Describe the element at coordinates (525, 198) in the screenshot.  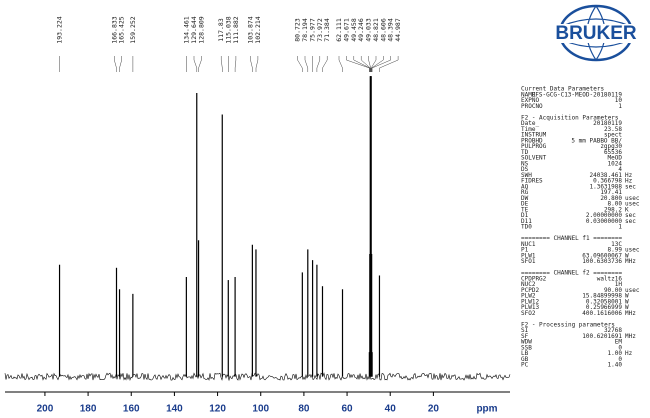
I see `param-key: DW` at that location.